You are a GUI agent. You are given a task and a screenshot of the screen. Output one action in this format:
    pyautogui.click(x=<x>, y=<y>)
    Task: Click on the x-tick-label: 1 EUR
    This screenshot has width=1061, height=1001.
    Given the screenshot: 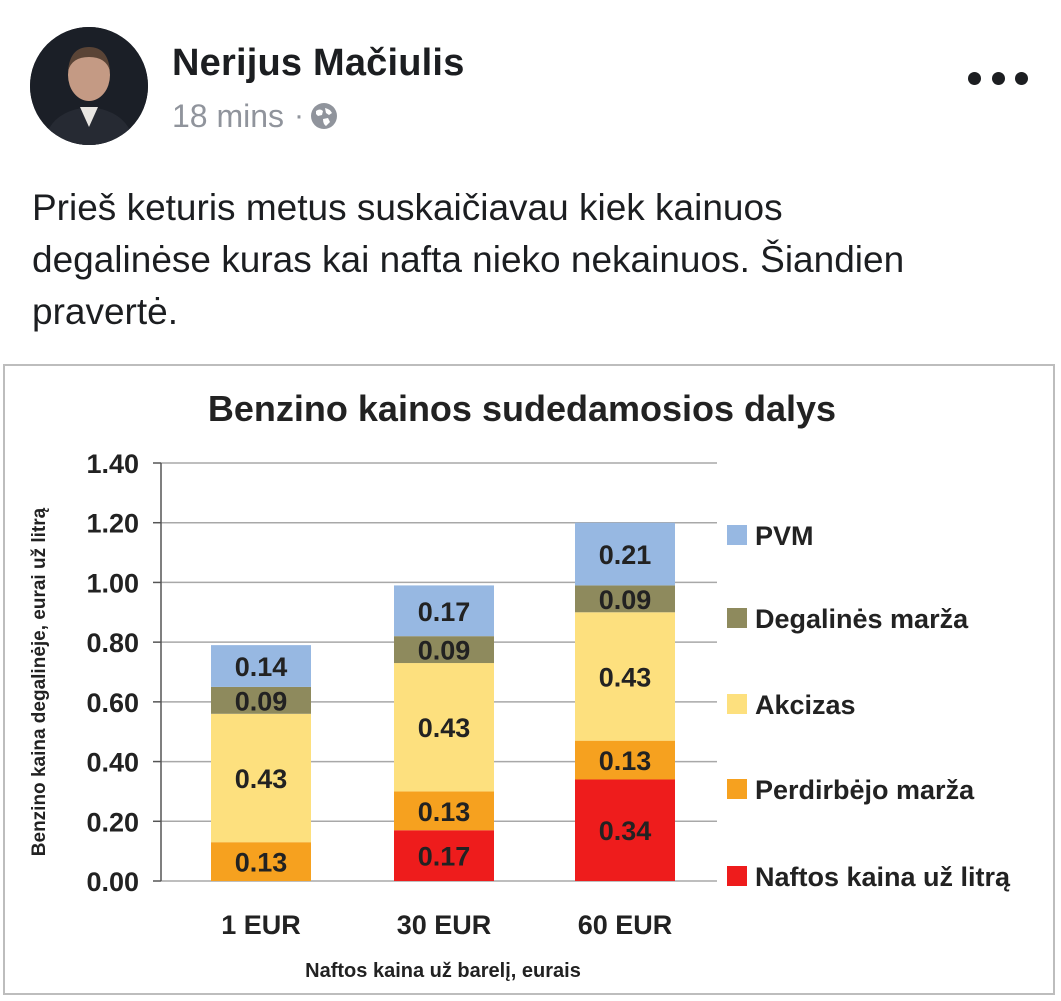 What is the action you would take?
    pyautogui.click(x=261, y=925)
    